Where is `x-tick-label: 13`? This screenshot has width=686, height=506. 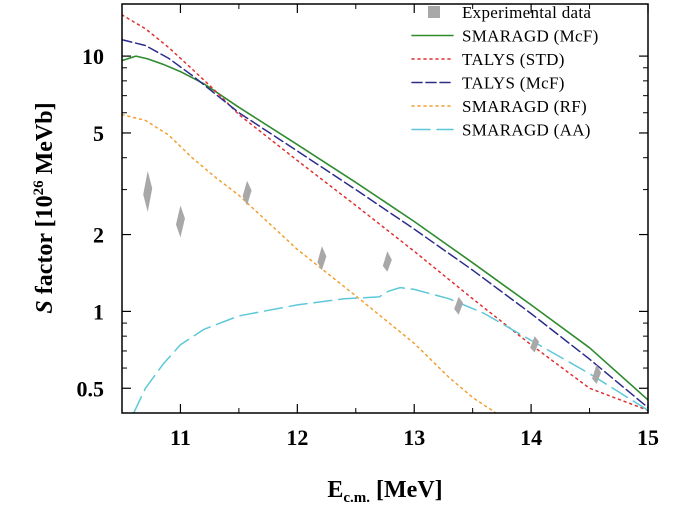 x-tick-label: 13 is located at coordinates (414, 437).